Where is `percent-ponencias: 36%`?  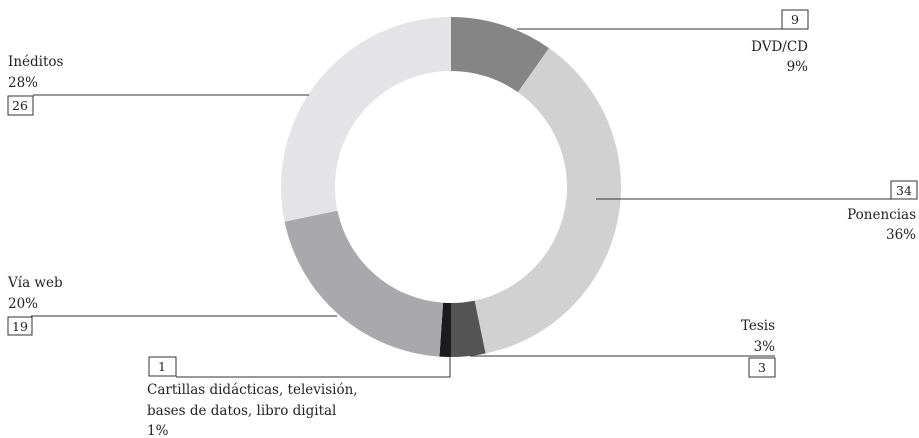
percent-ponencias: 36% is located at coordinates (901, 235).